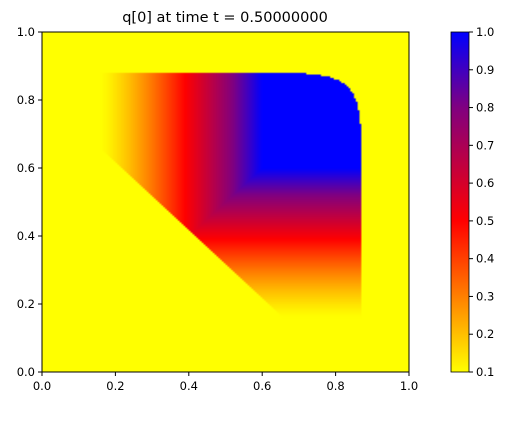  What do you see at coordinates (335, 386) in the screenshot?
I see `x-tick-label: 0.8` at bounding box center [335, 386].